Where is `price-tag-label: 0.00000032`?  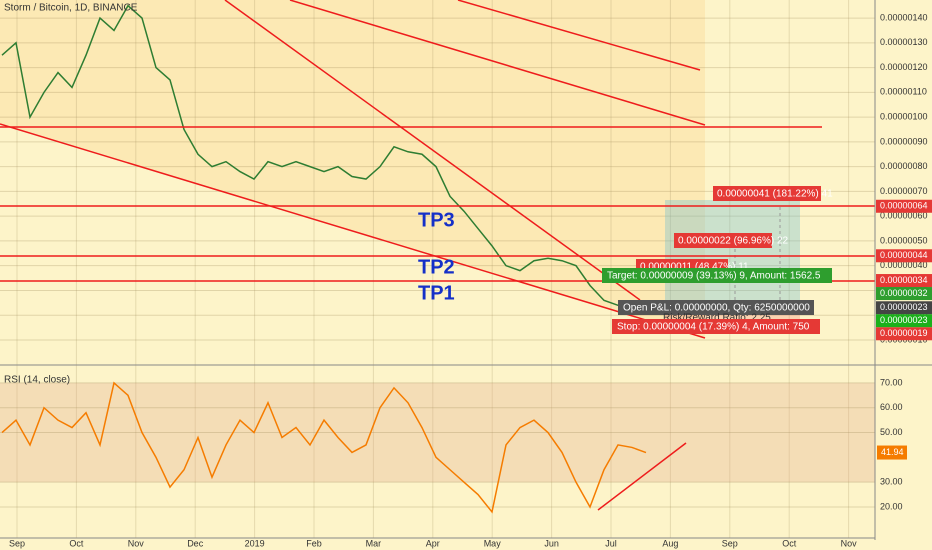 price-tag-label: 0.00000032 is located at coordinates (904, 293).